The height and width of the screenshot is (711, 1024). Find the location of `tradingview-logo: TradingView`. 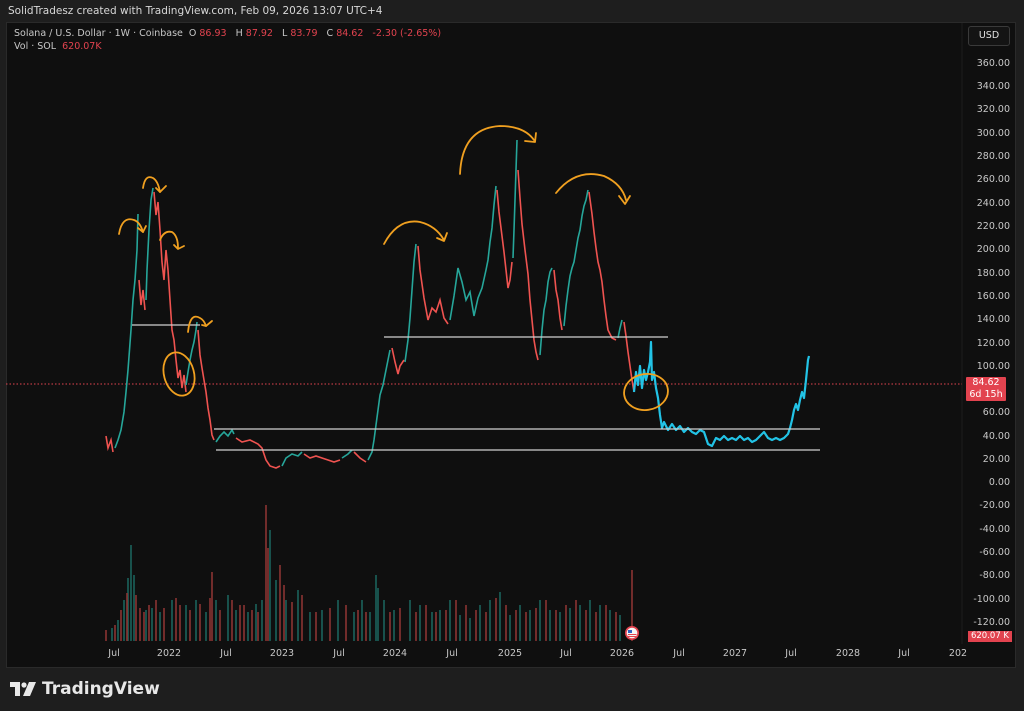

tradingview-logo: TradingView is located at coordinates (85, 689).